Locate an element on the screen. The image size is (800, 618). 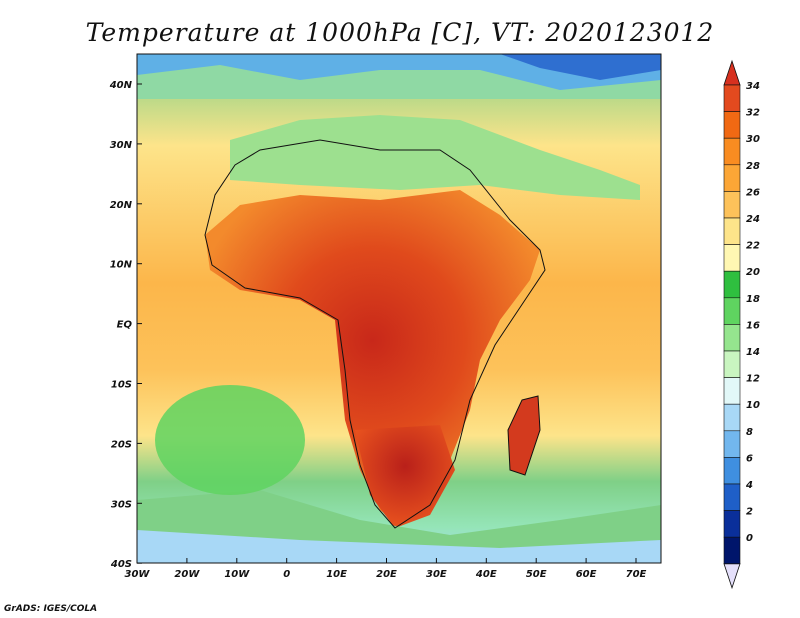
colorbar-label: 8 is located at coordinates (749, 432).